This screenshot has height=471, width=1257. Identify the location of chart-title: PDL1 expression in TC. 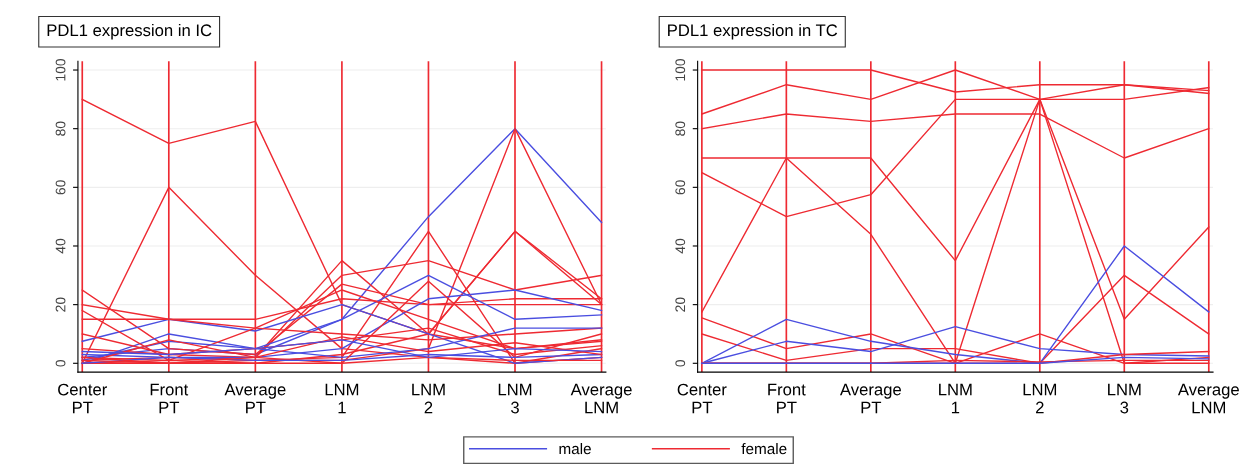
(753, 31).